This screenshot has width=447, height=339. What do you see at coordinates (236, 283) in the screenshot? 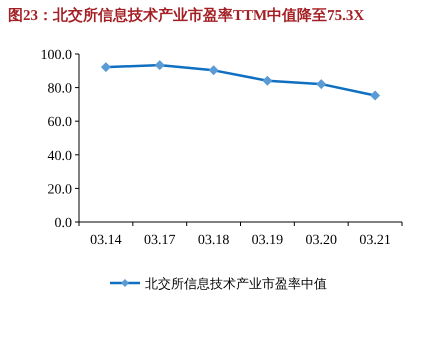
I see `legend-label: 北交所信息技术产业市盈率中值` at bounding box center [236, 283].